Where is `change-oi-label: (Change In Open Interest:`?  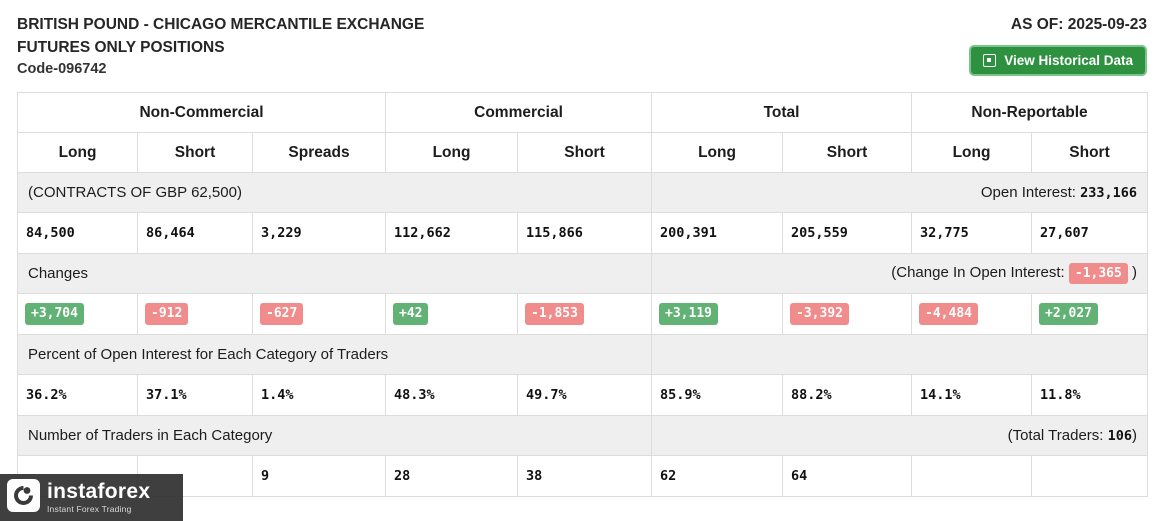 change-oi-label: (Change In Open Interest: is located at coordinates (980, 272).